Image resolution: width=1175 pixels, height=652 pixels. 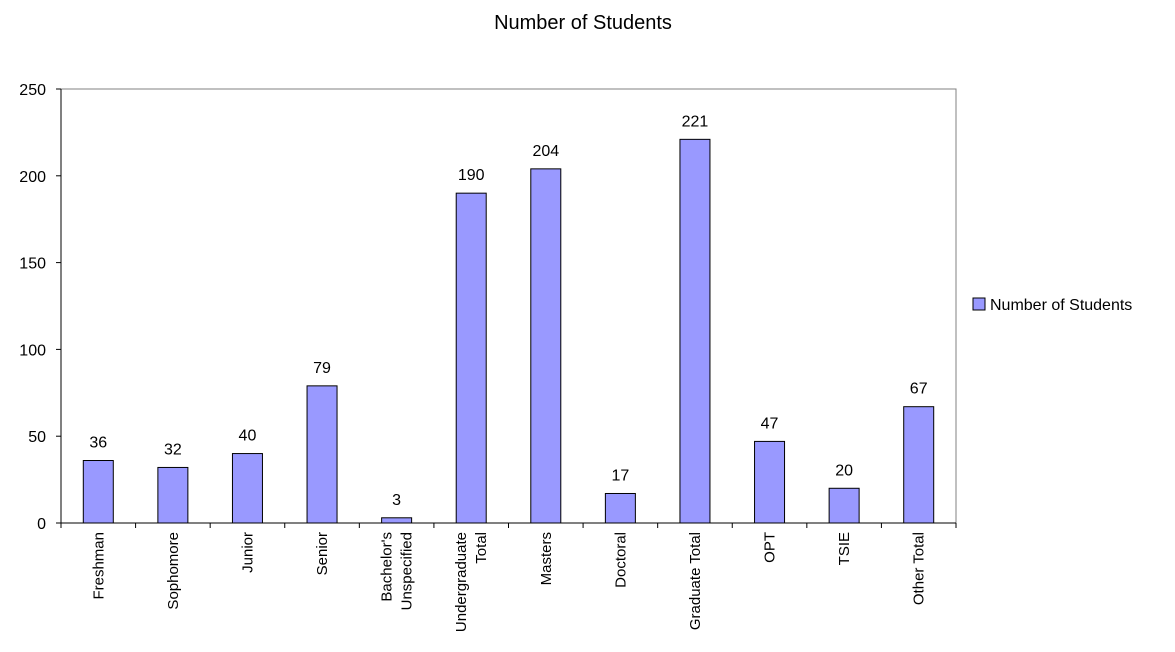 I want to click on category-label: Undergraduate, so click(x=461, y=582).